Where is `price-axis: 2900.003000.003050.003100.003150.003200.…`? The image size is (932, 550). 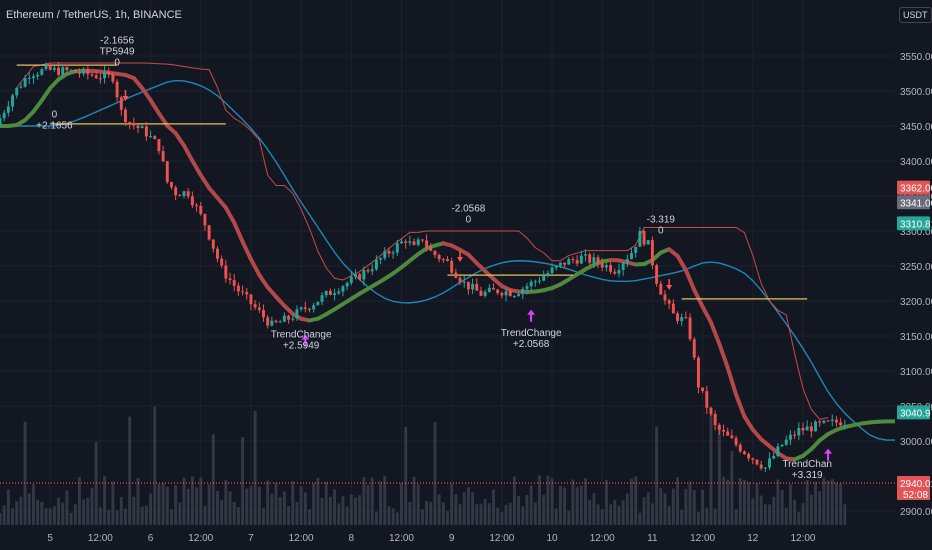 price-axis: 2900.003000.003050.003100.003150.003200.… is located at coordinates (913, 275).